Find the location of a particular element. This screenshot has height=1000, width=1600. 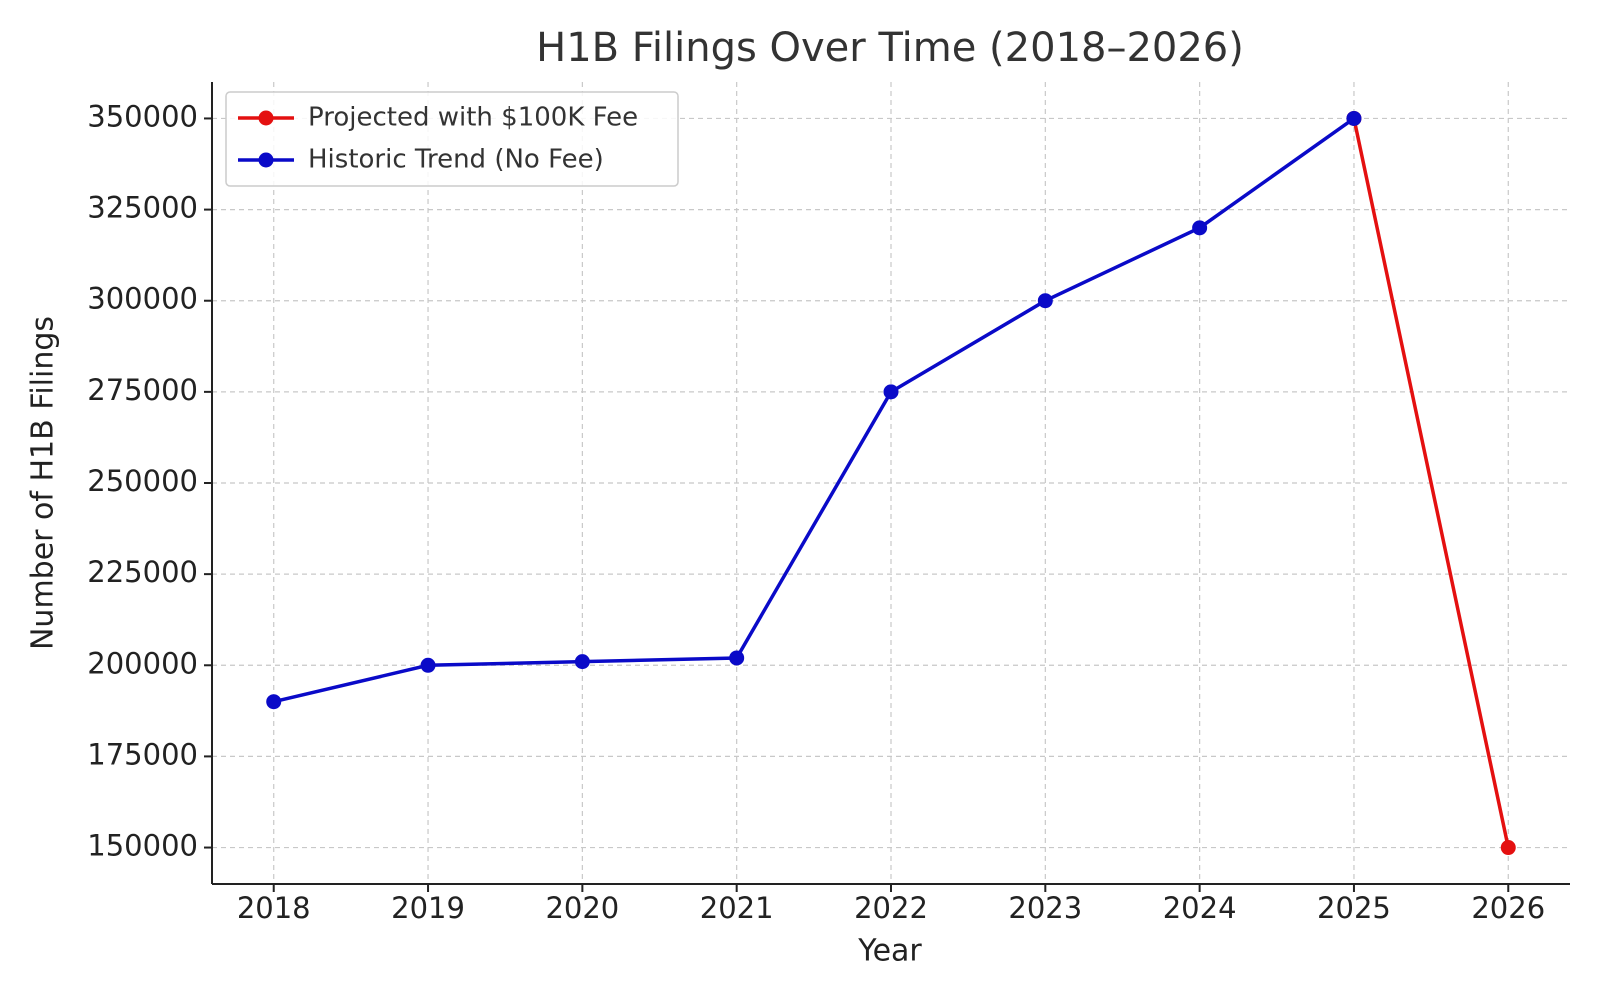

x-tick-label: 2020 is located at coordinates (582, 908).